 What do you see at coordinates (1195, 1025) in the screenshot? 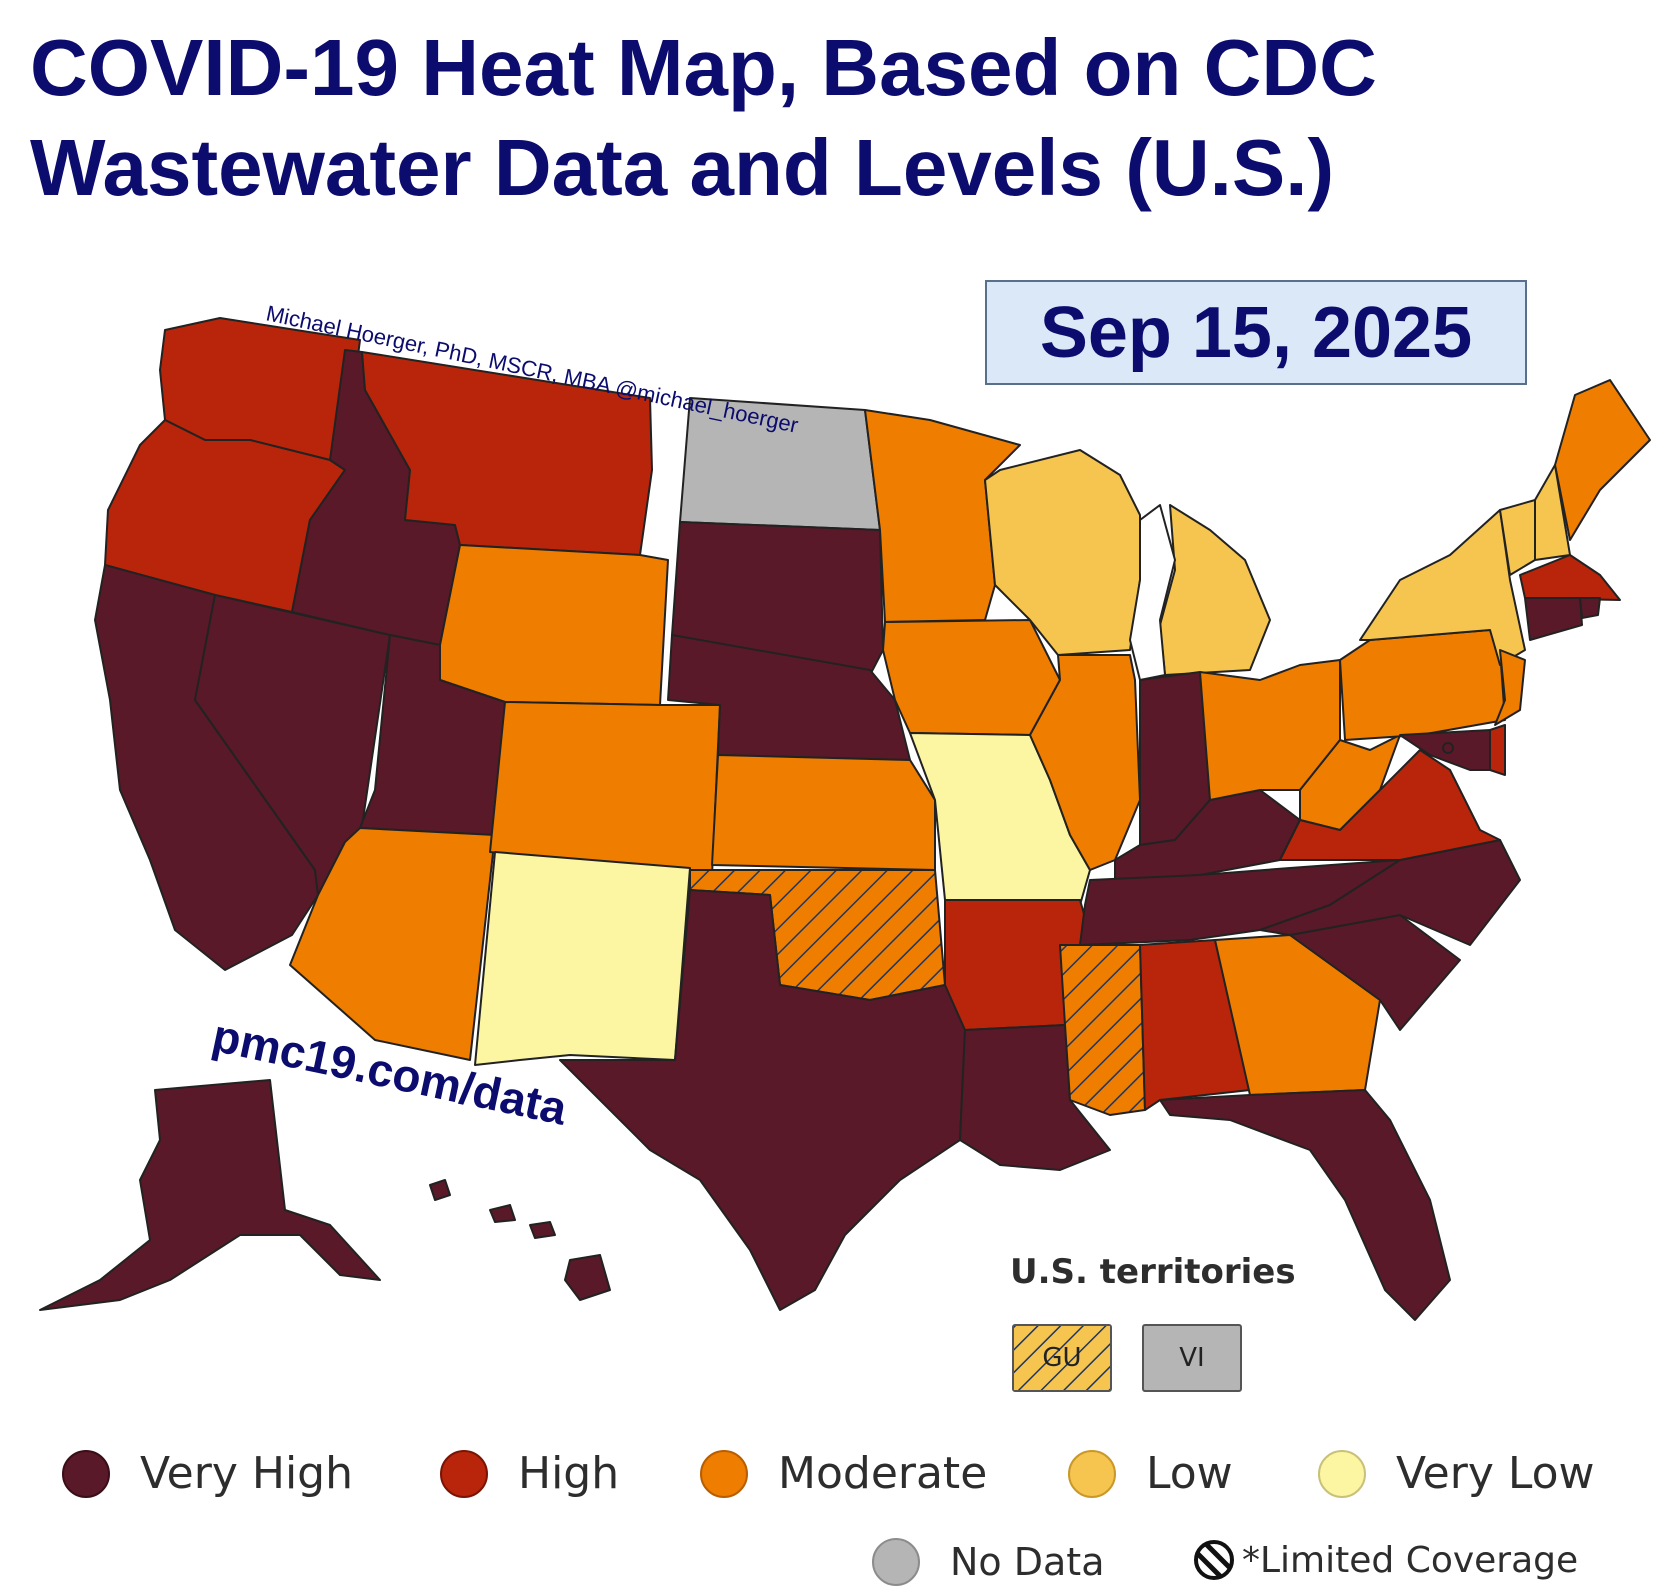
I see `state-al` at bounding box center [1195, 1025].